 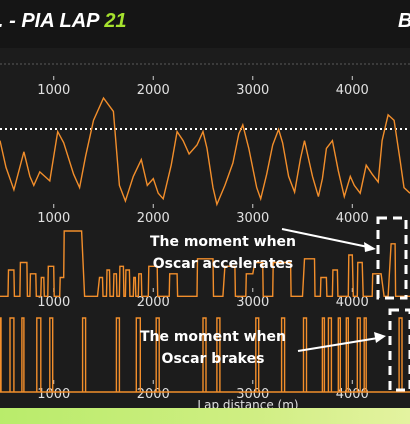 I want to click on accel-highlight-box, so click(x=392, y=258).